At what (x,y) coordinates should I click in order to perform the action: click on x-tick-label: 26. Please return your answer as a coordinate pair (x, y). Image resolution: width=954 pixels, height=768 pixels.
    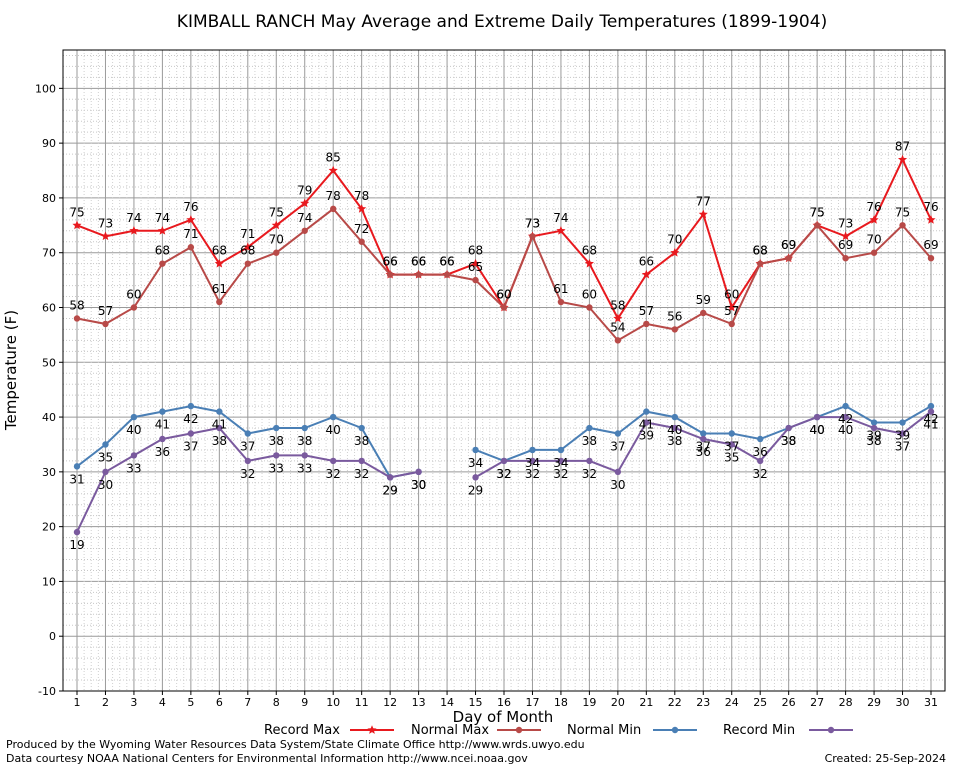
    Looking at the image, I should click on (789, 702).